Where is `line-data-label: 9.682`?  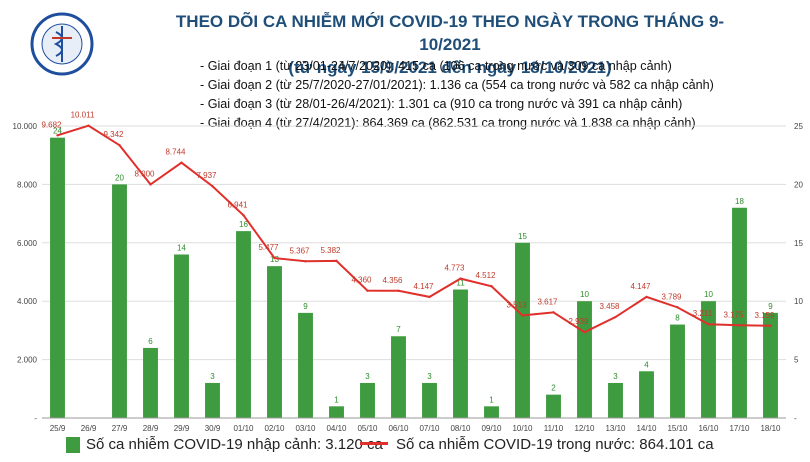
line-data-label: 9.682 is located at coordinates (51, 124).